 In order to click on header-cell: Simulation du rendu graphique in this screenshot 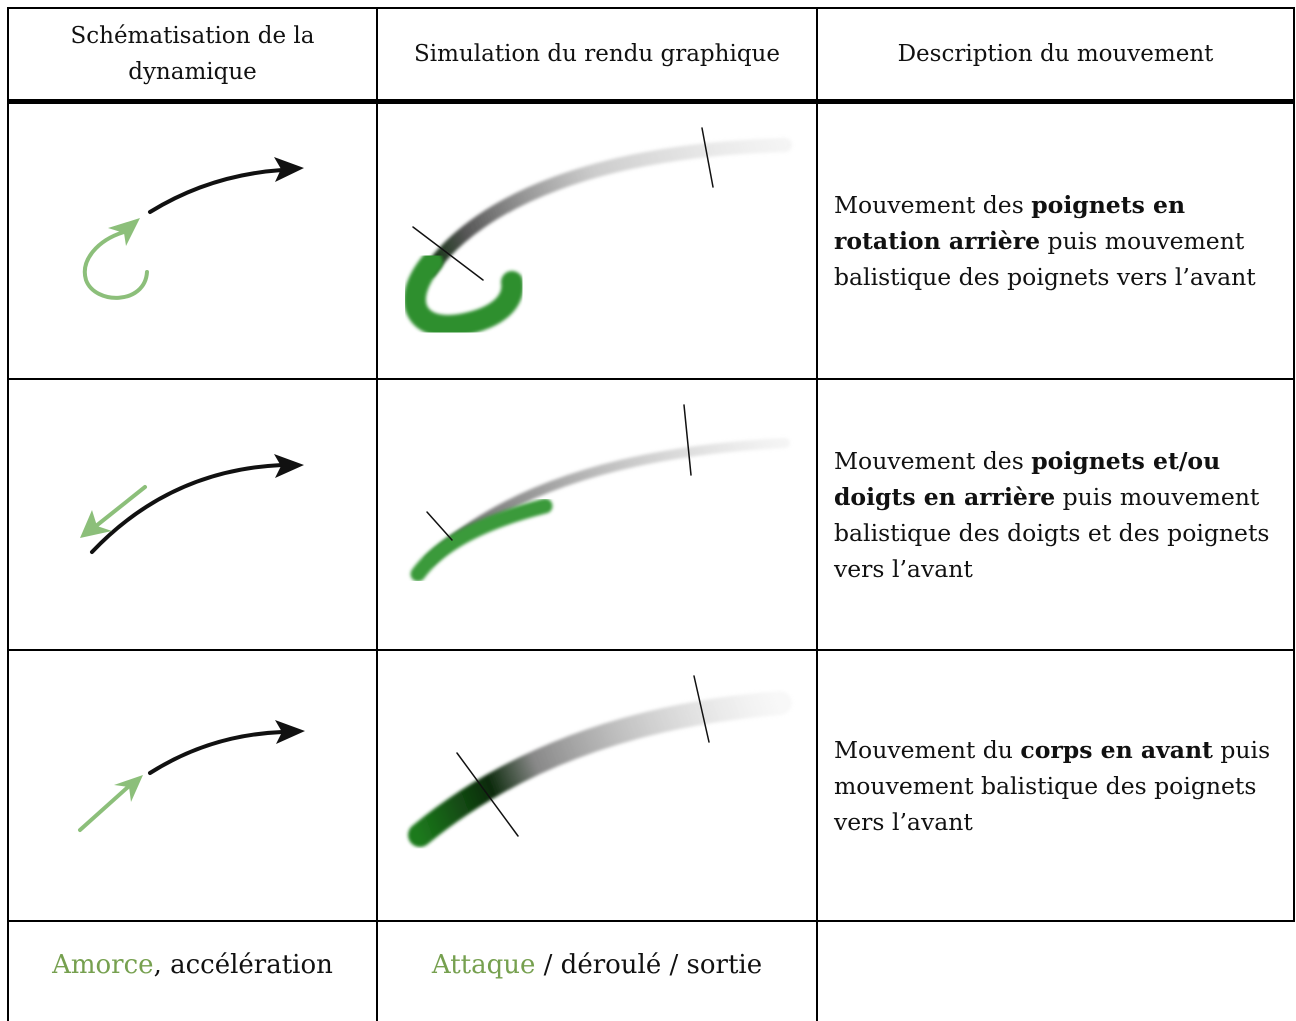, I will do `click(597, 54)`.